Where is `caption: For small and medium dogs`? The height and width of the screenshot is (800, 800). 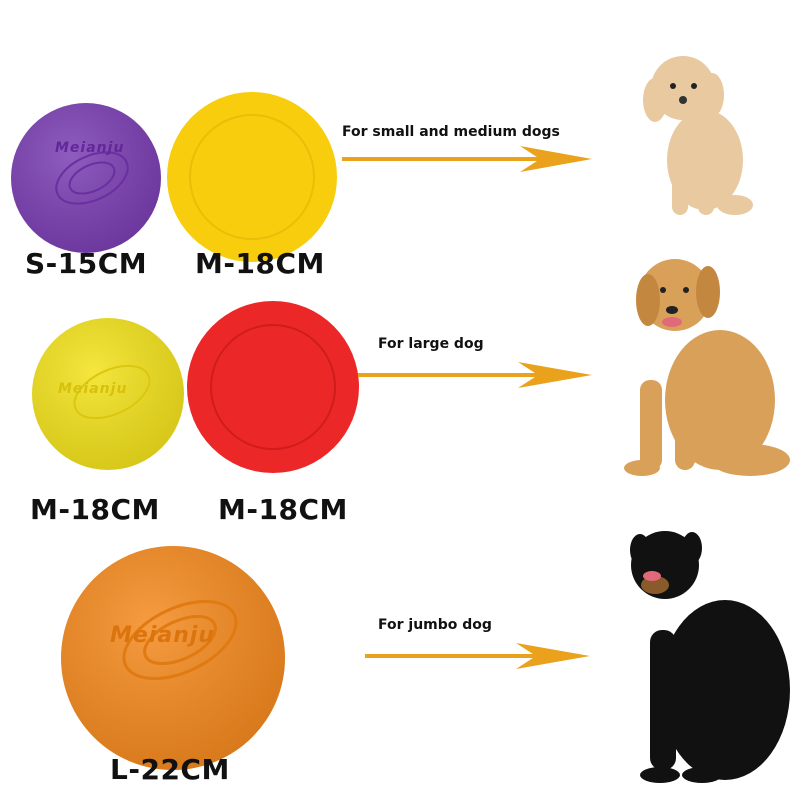 caption: For small and medium dogs is located at coordinates (451, 132).